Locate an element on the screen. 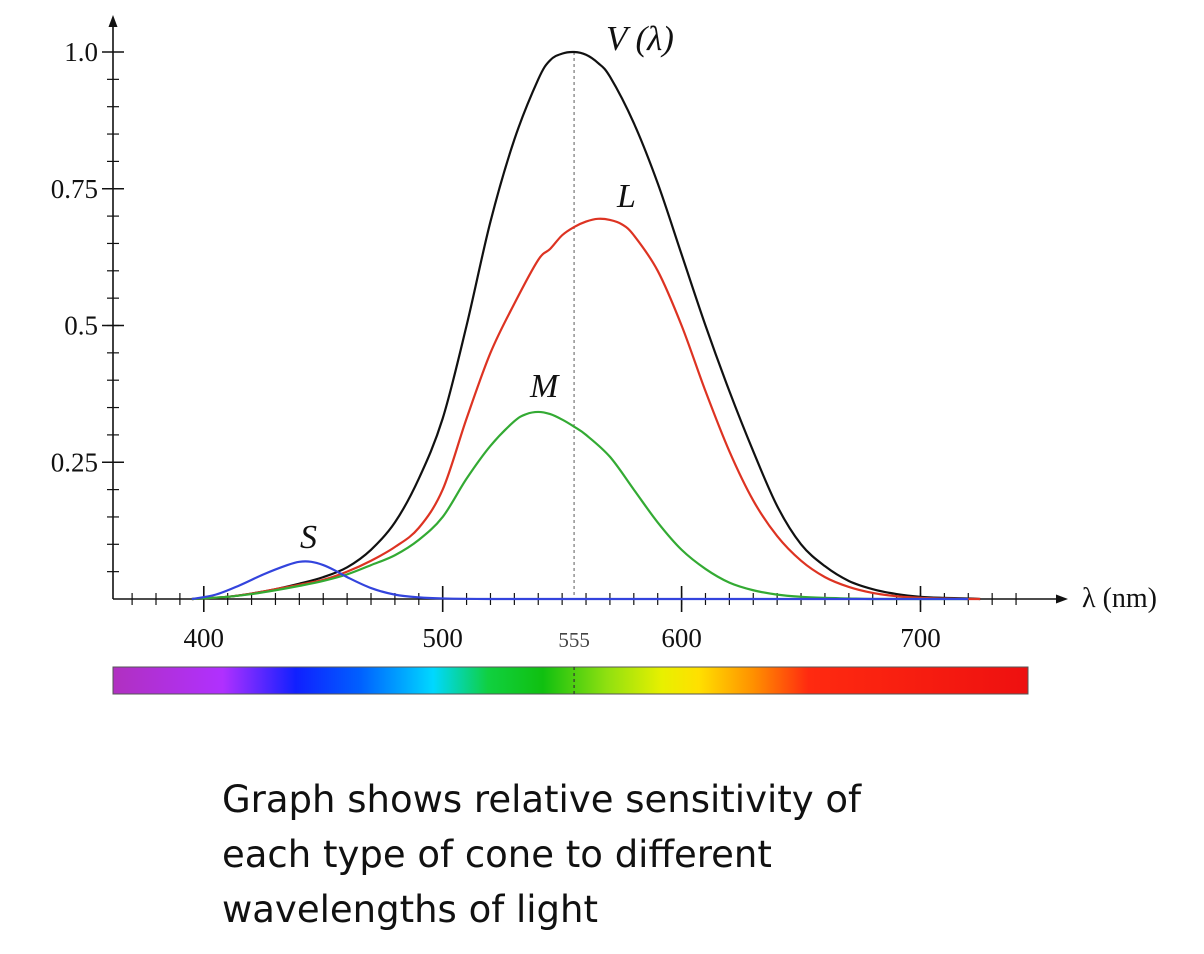 The height and width of the screenshot is (954, 1204). y-axis: 0.25 0.5 0.75 1.0 is located at coordinates (87, 307).